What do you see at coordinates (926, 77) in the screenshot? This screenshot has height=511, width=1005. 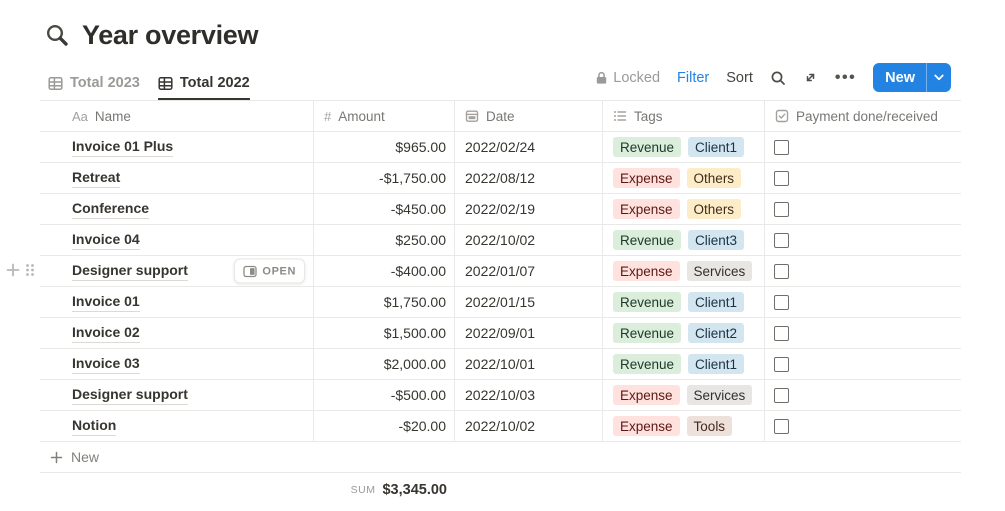 I see `new-button-divider` at bounding box center [926, 77].